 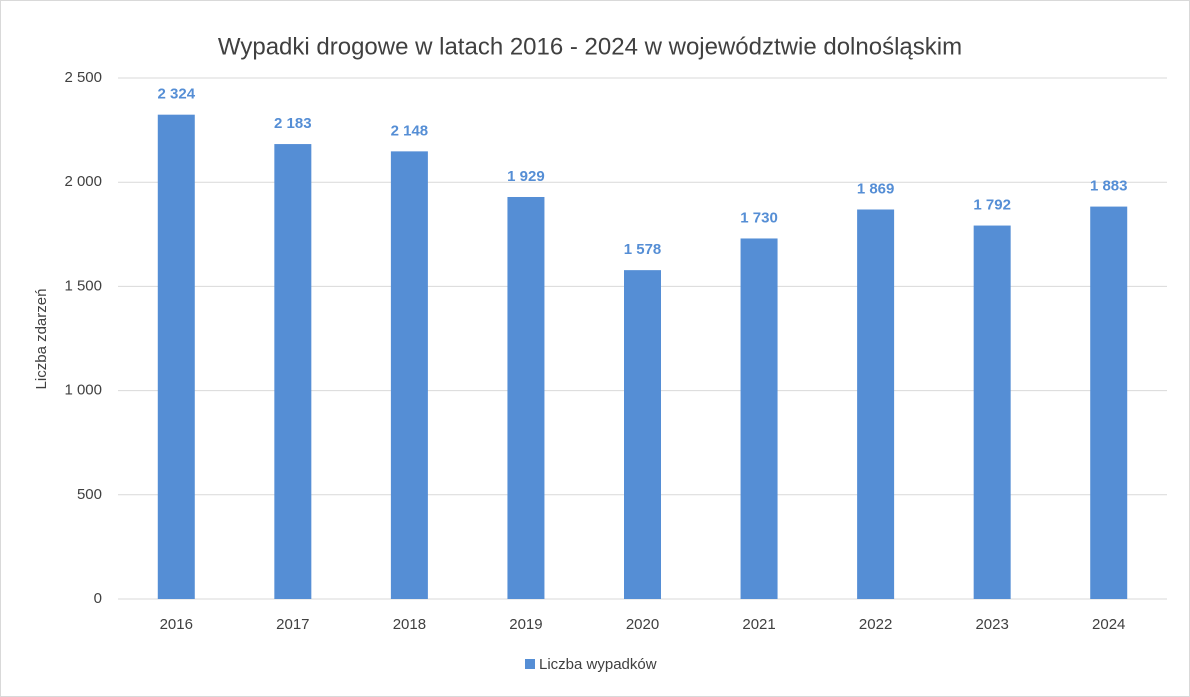 I want to click on legend-swatch, so click(x=530, y=664).